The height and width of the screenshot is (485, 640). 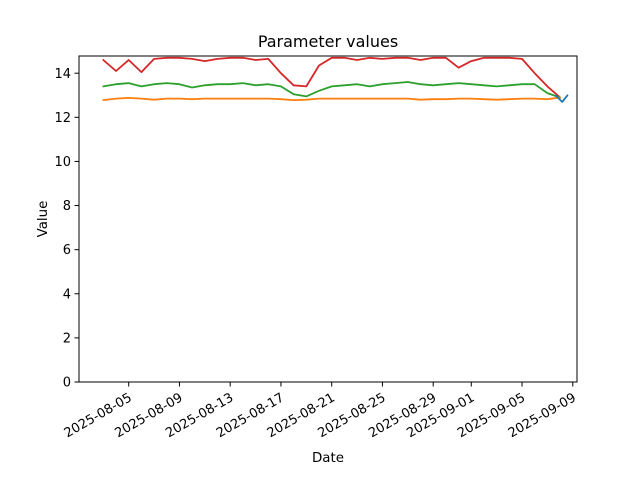 I want to click on y-tick-label: 0, so click(x=67, y=383).